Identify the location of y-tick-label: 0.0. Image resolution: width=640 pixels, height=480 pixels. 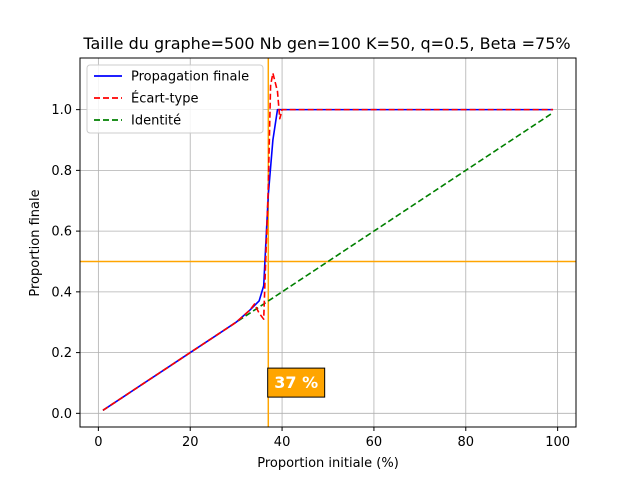
(61, 414).